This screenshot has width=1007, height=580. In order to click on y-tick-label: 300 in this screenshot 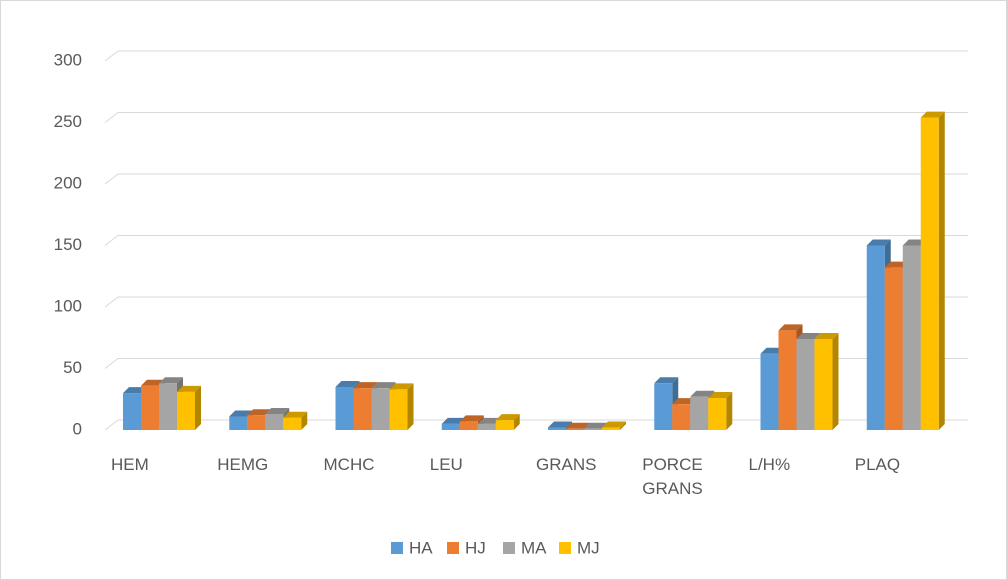, I will do `click(68, 59)`.